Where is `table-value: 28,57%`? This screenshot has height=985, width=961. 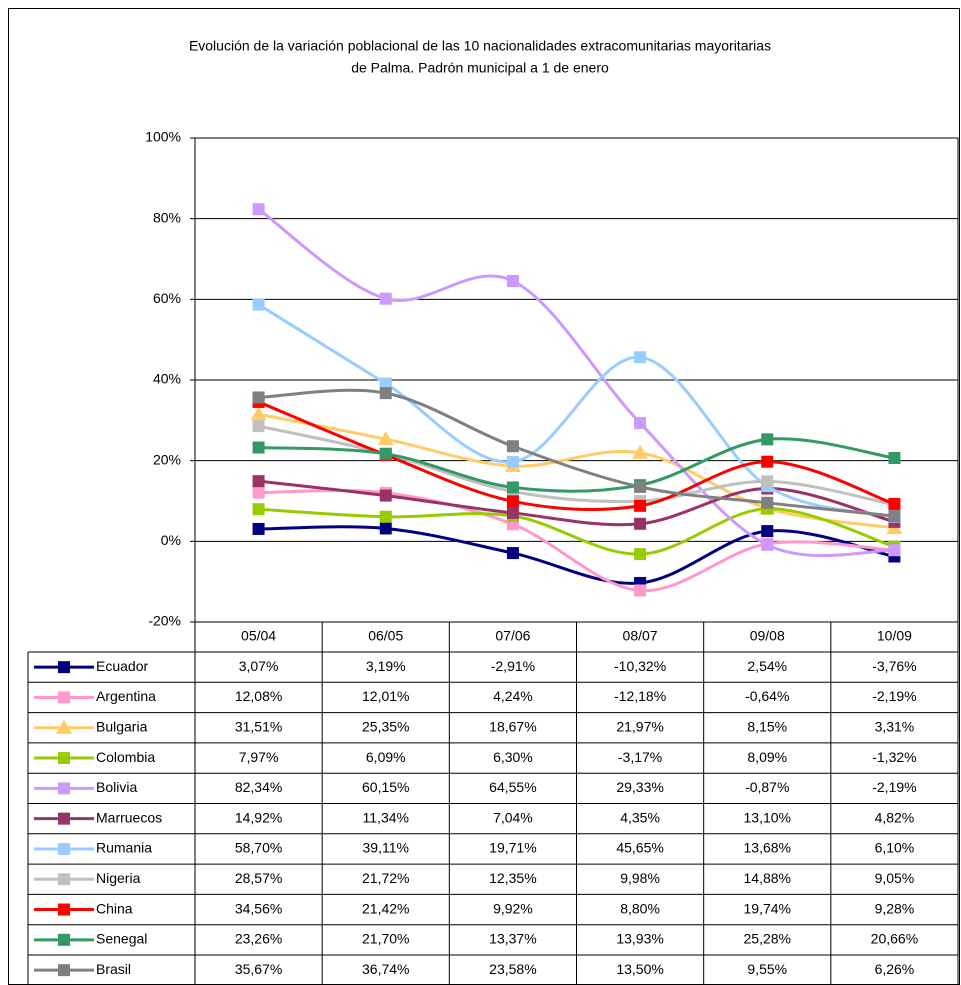
table-value: 28,57% is located at coordinates (258, 878).